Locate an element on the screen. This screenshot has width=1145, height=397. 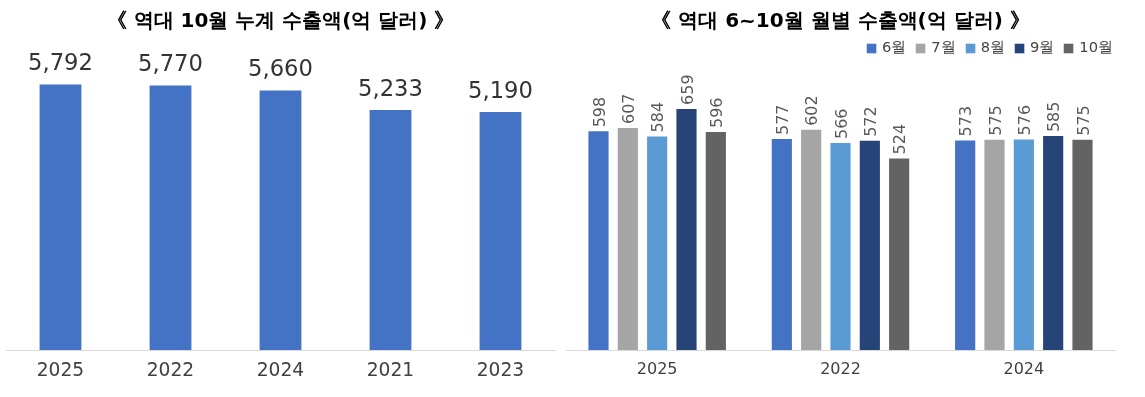
data-label: 524 is located at coordinates (900, 139).